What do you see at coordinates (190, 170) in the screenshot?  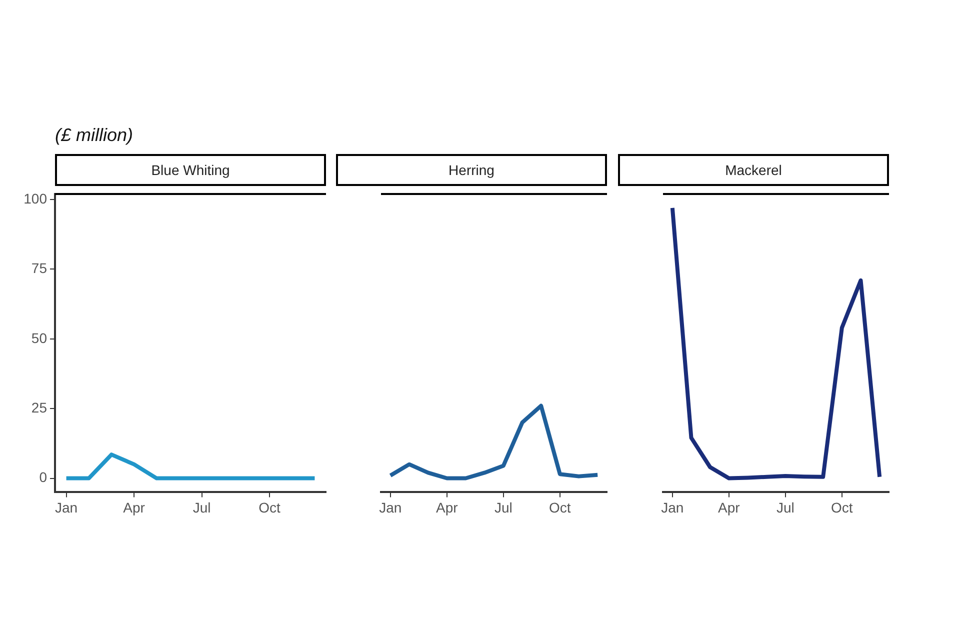 I see `chart-title: Blue Whiting` at bounding box center [190, 170].